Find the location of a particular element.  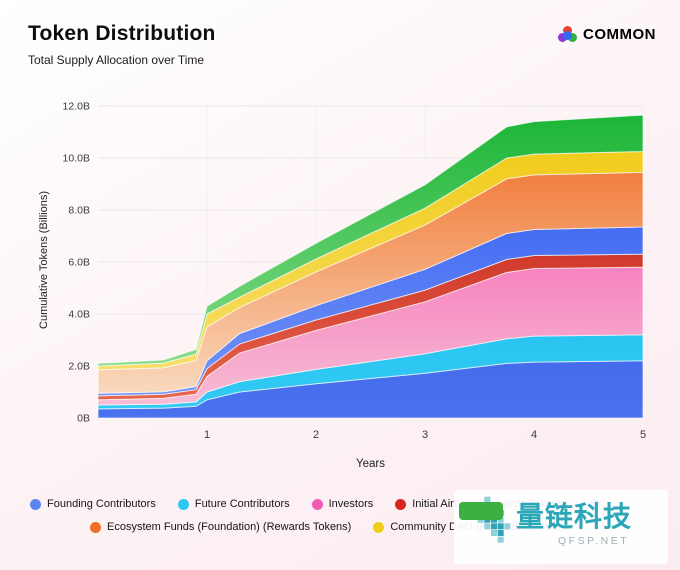

svg-text: 2 is located at coordinates (316, 435).